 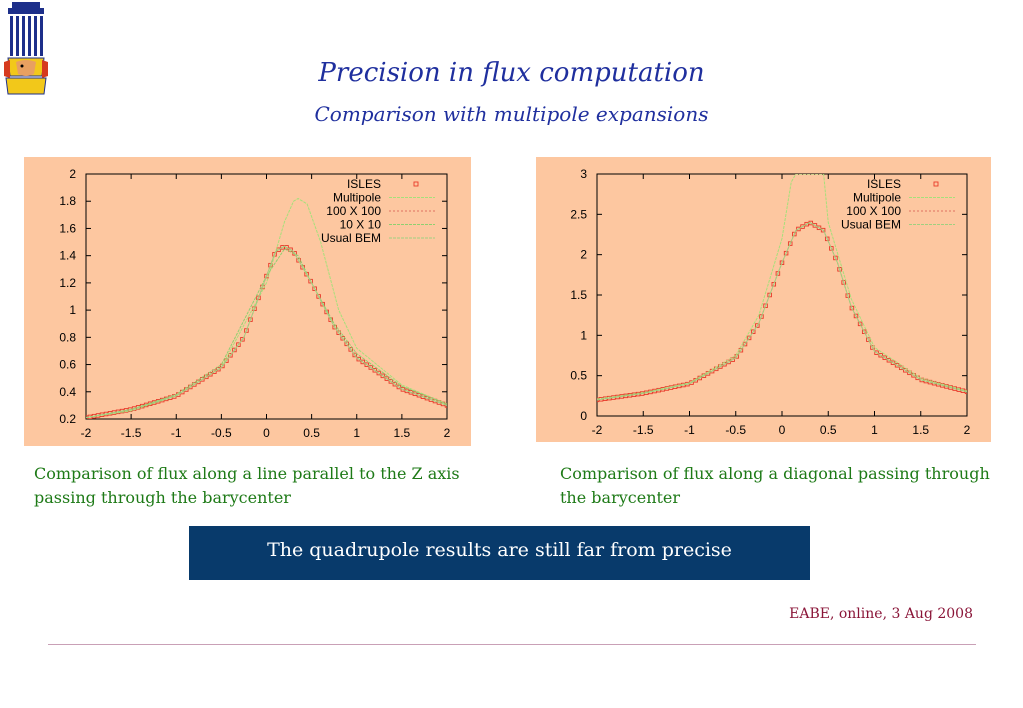 What do you see at coordinates (131, 433) in the screenshot?
I see `x-tick-label: -1.5` at bounding box center [131, 433].